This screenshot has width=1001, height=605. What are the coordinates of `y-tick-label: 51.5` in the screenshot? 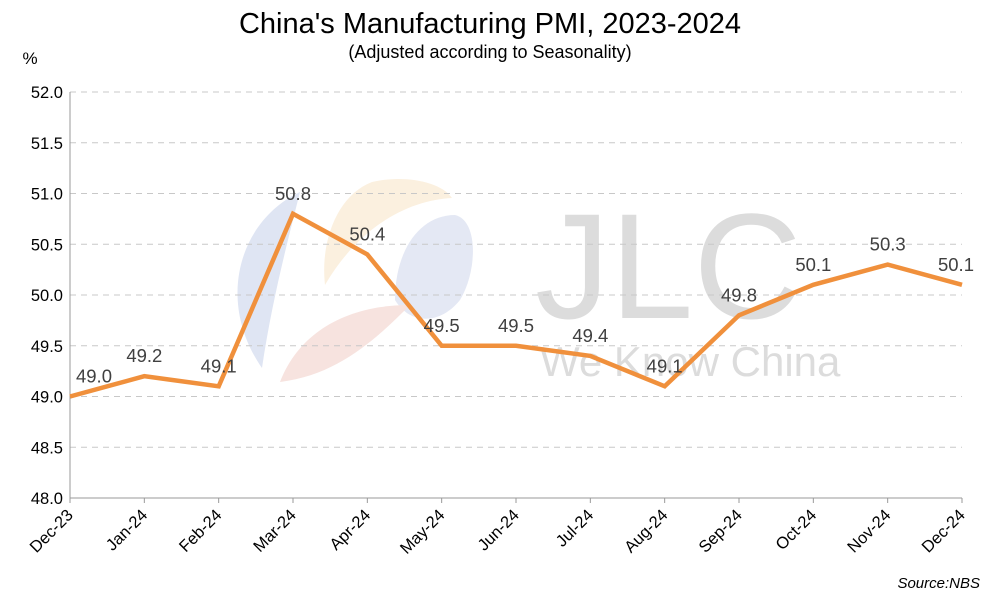 It's located at (47, 144).